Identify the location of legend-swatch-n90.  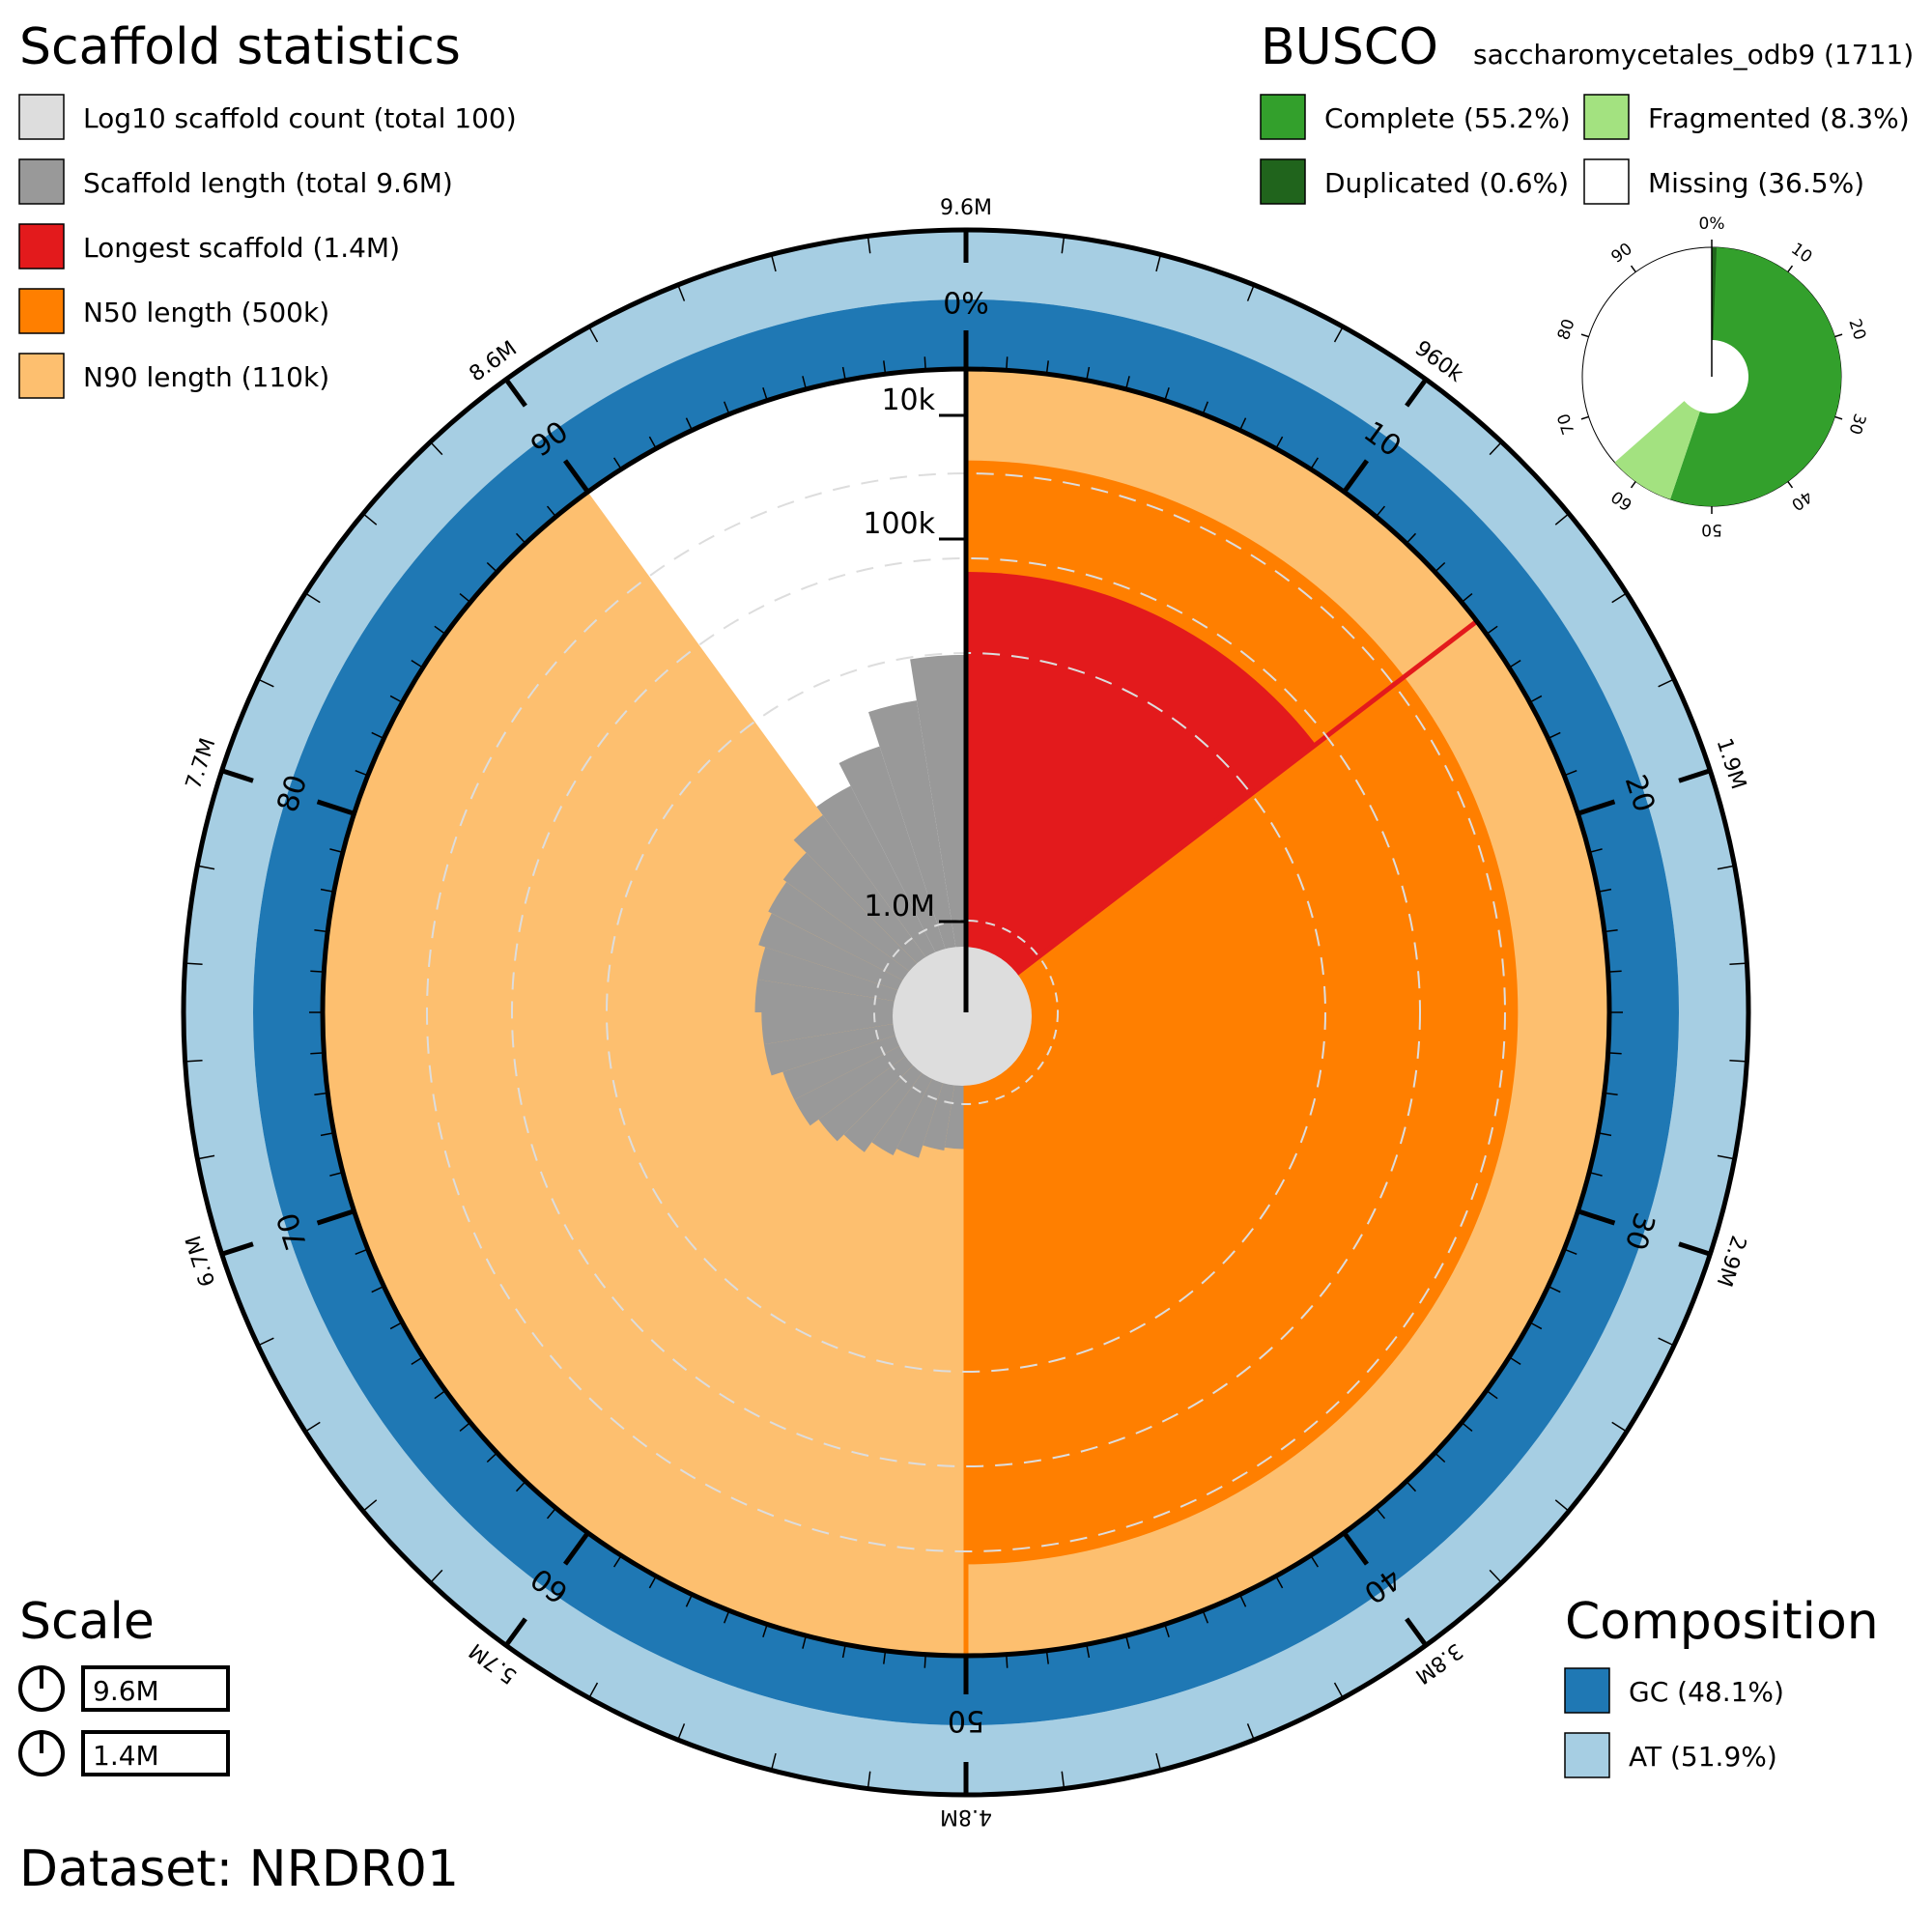
(41, 376).